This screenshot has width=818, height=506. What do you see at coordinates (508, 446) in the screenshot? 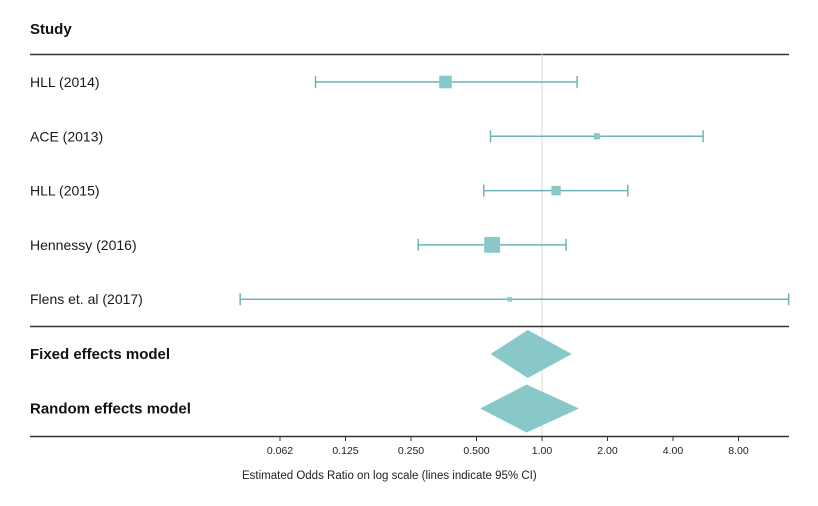
I see `x-axis-ticks: 0.062 0.125 0.250 0.500 1.00 2.00 4.00 8.00` at bounding box center [508, 446].